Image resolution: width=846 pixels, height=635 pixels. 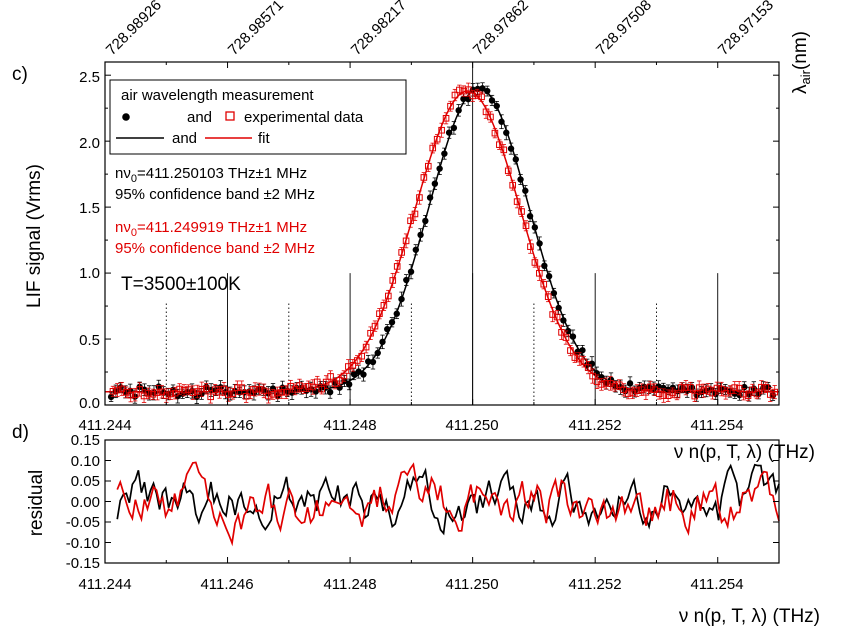 What do you see at coordinates (83, 563) in the screenshot?
I see `d-y-tick-6: -0.15` at bounding box center [83, 563].